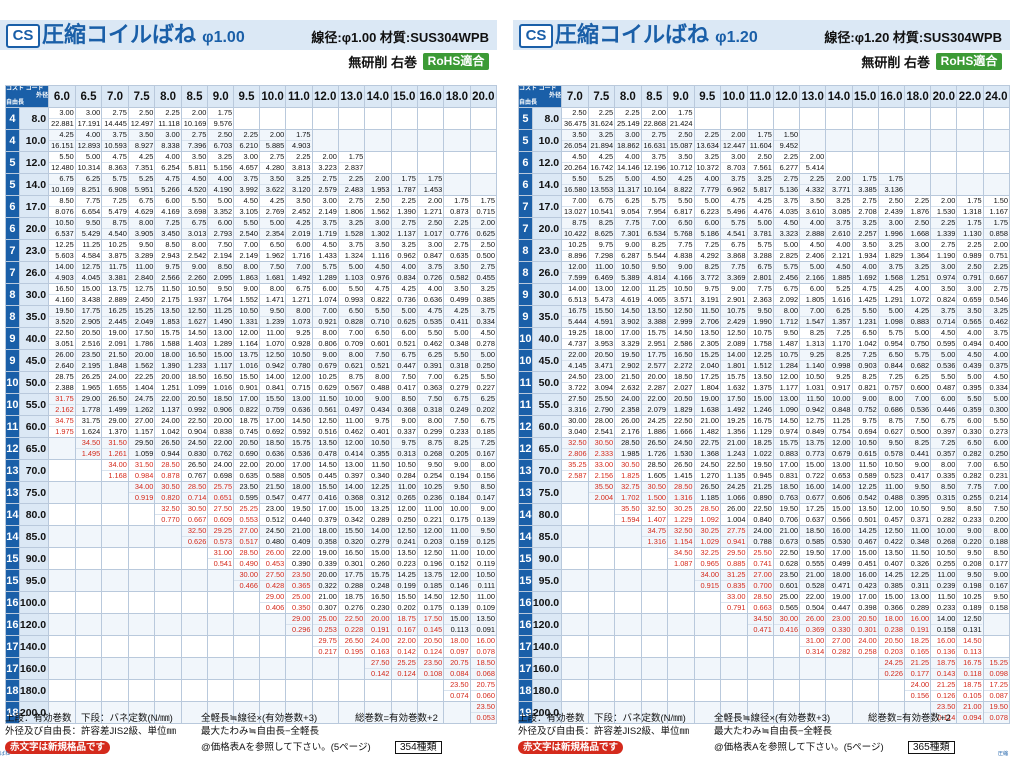 The height and width of the screenshot is (758, 1010). Describe the element at coordinates (351, 629) in the screenshot. I see `spring-rate: 0.228` at that location.